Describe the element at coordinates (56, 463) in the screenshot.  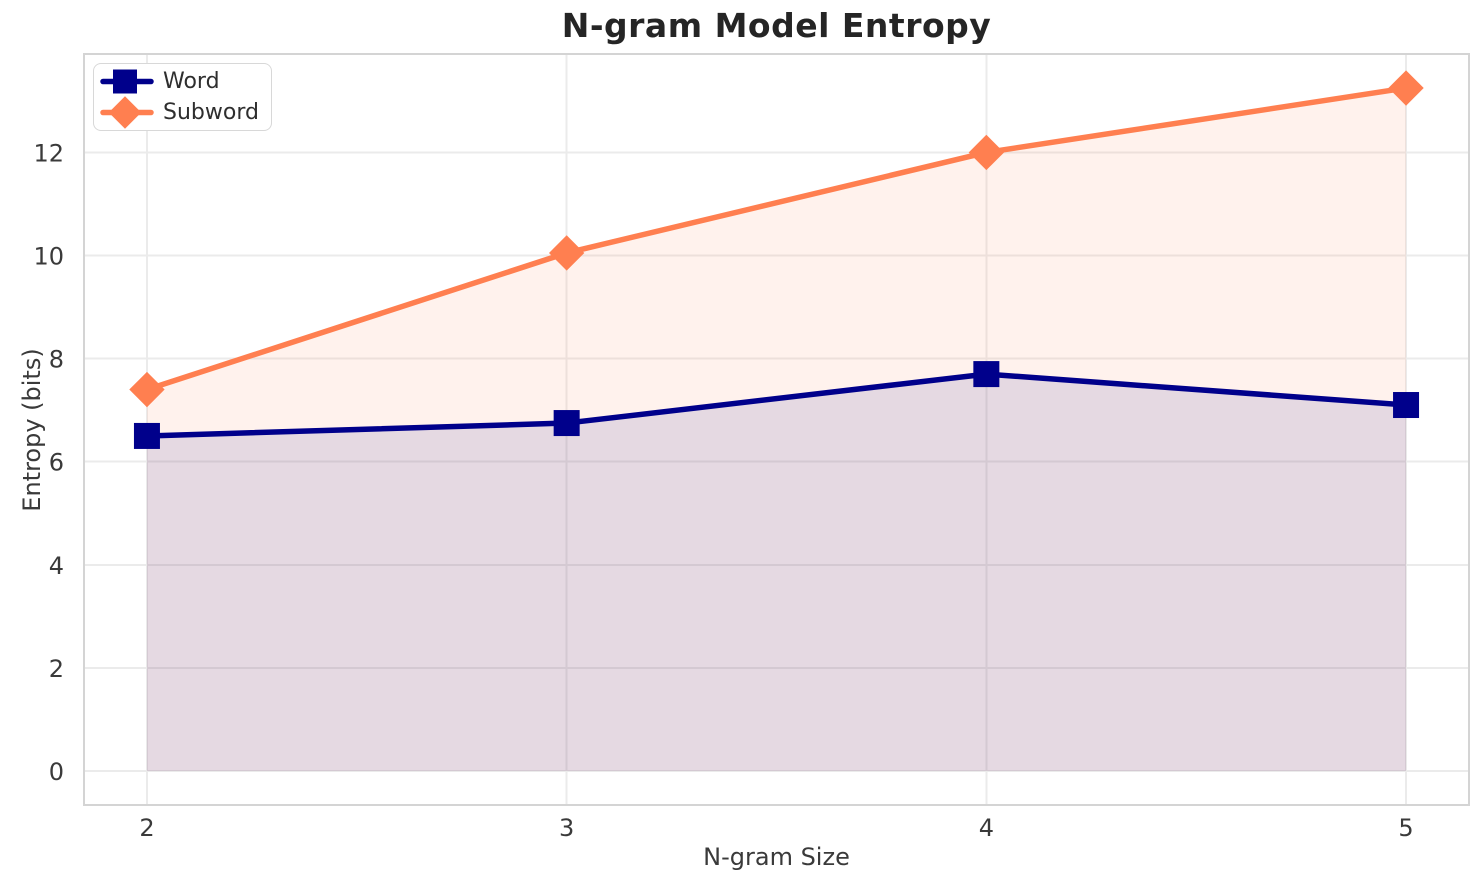
I see `y-tick-label: 6` at that location.